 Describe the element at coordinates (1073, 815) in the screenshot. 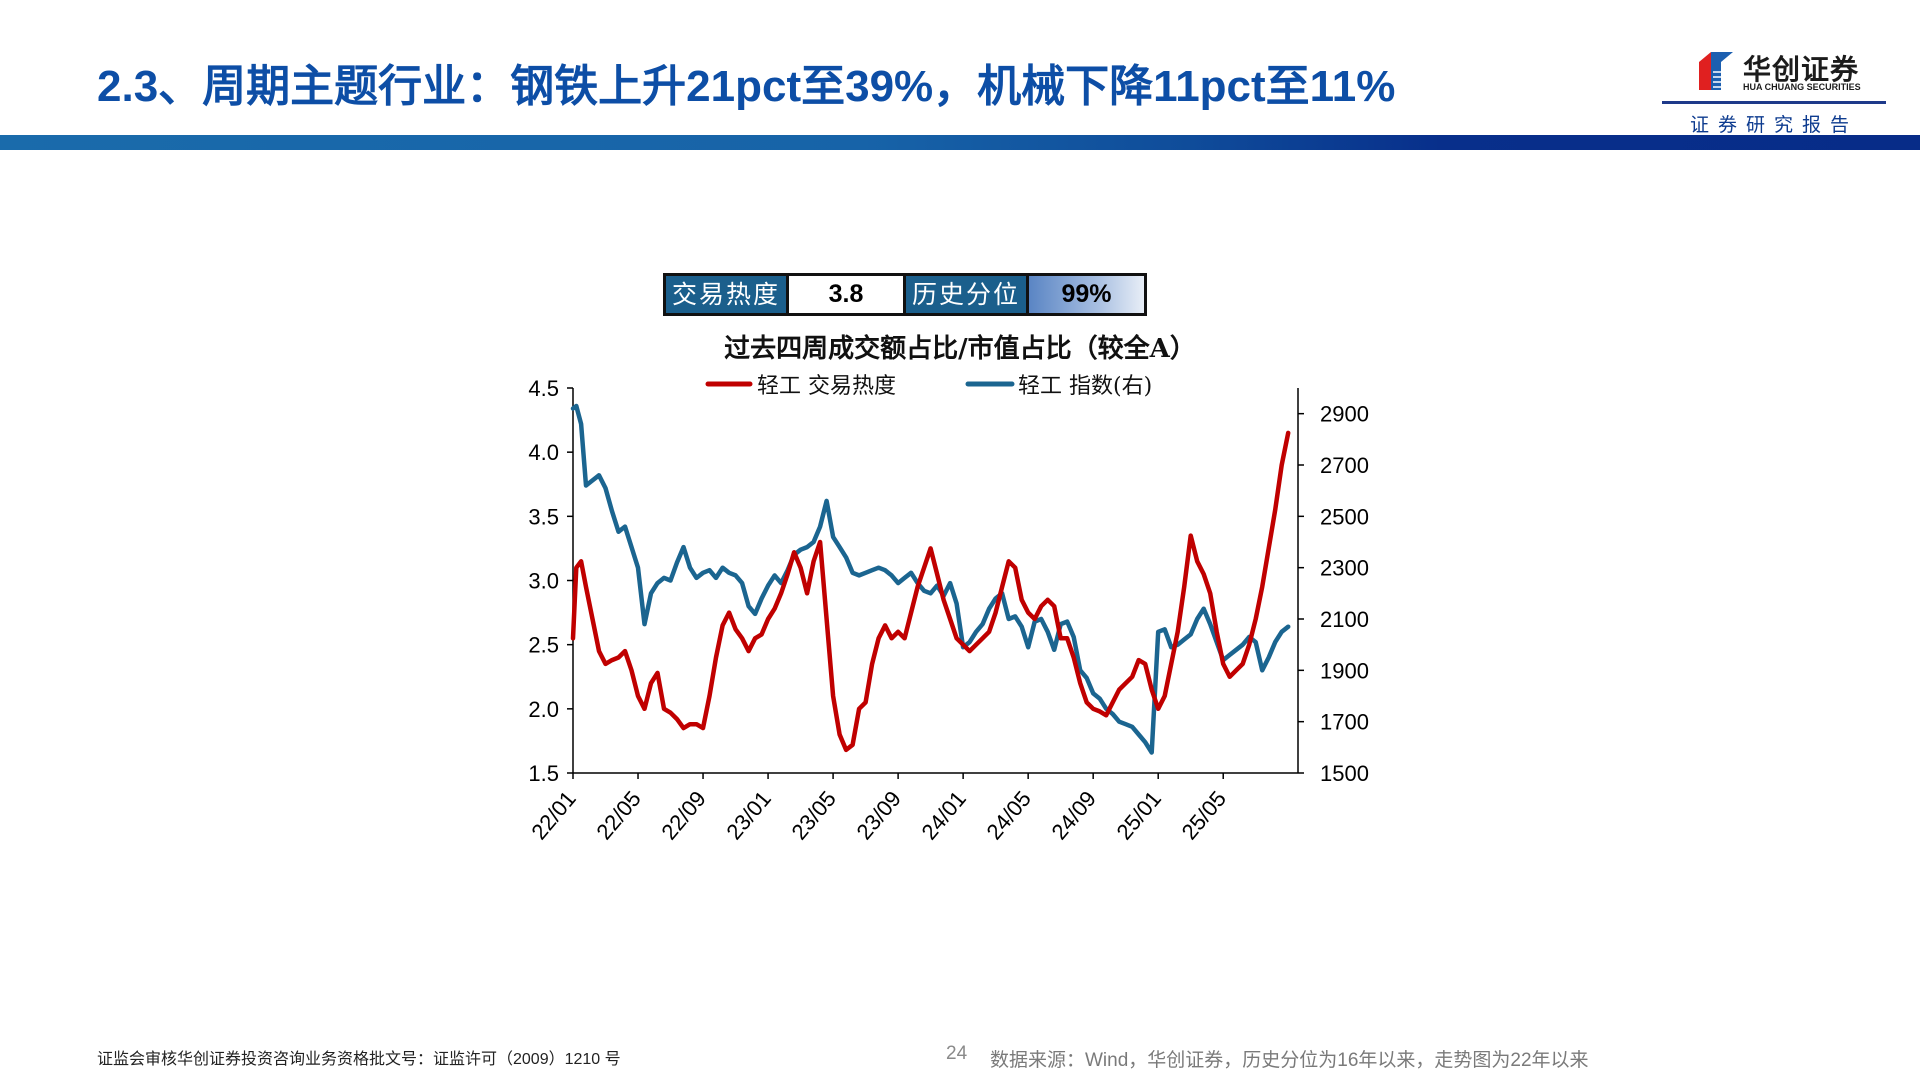

I see `x-tick-label: 24/09` at that location.